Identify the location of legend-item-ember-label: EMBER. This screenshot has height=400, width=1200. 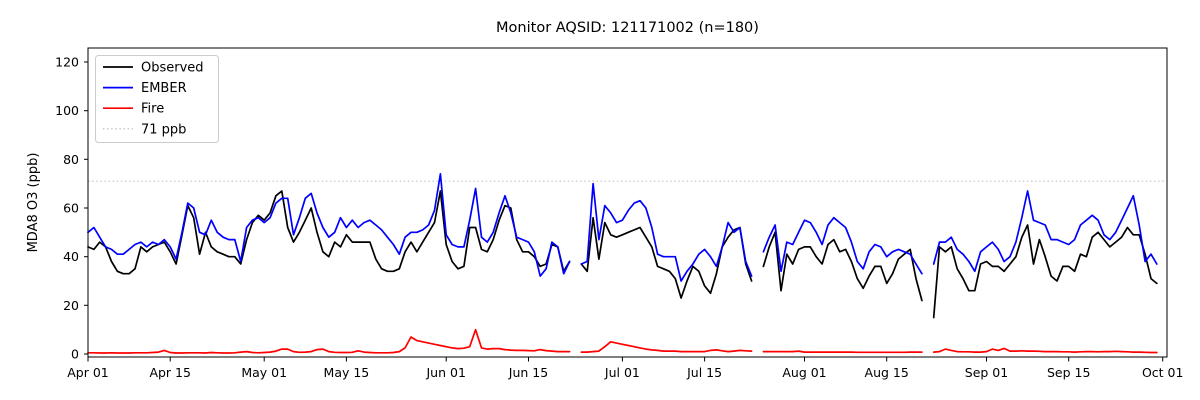
(164, 88).